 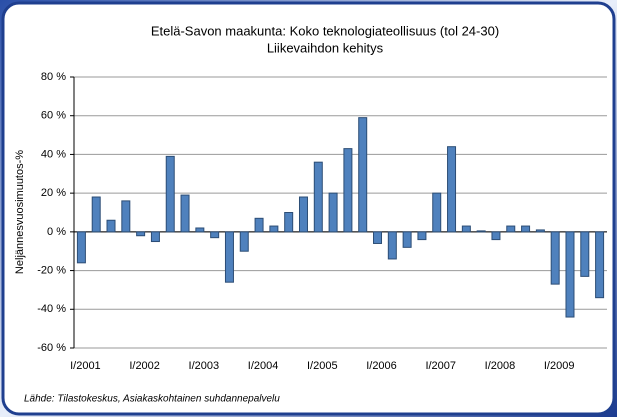 What do you see at coordinates (263, 366) in the screenshot?
I see `x-tick-label: I/2004` at bounding box center [263, 366].